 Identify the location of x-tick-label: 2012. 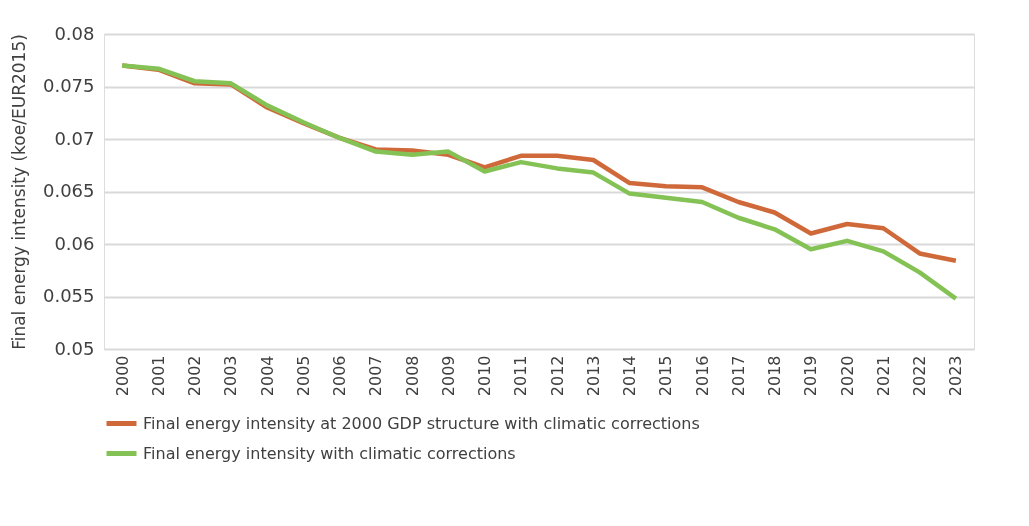
(557, 376).